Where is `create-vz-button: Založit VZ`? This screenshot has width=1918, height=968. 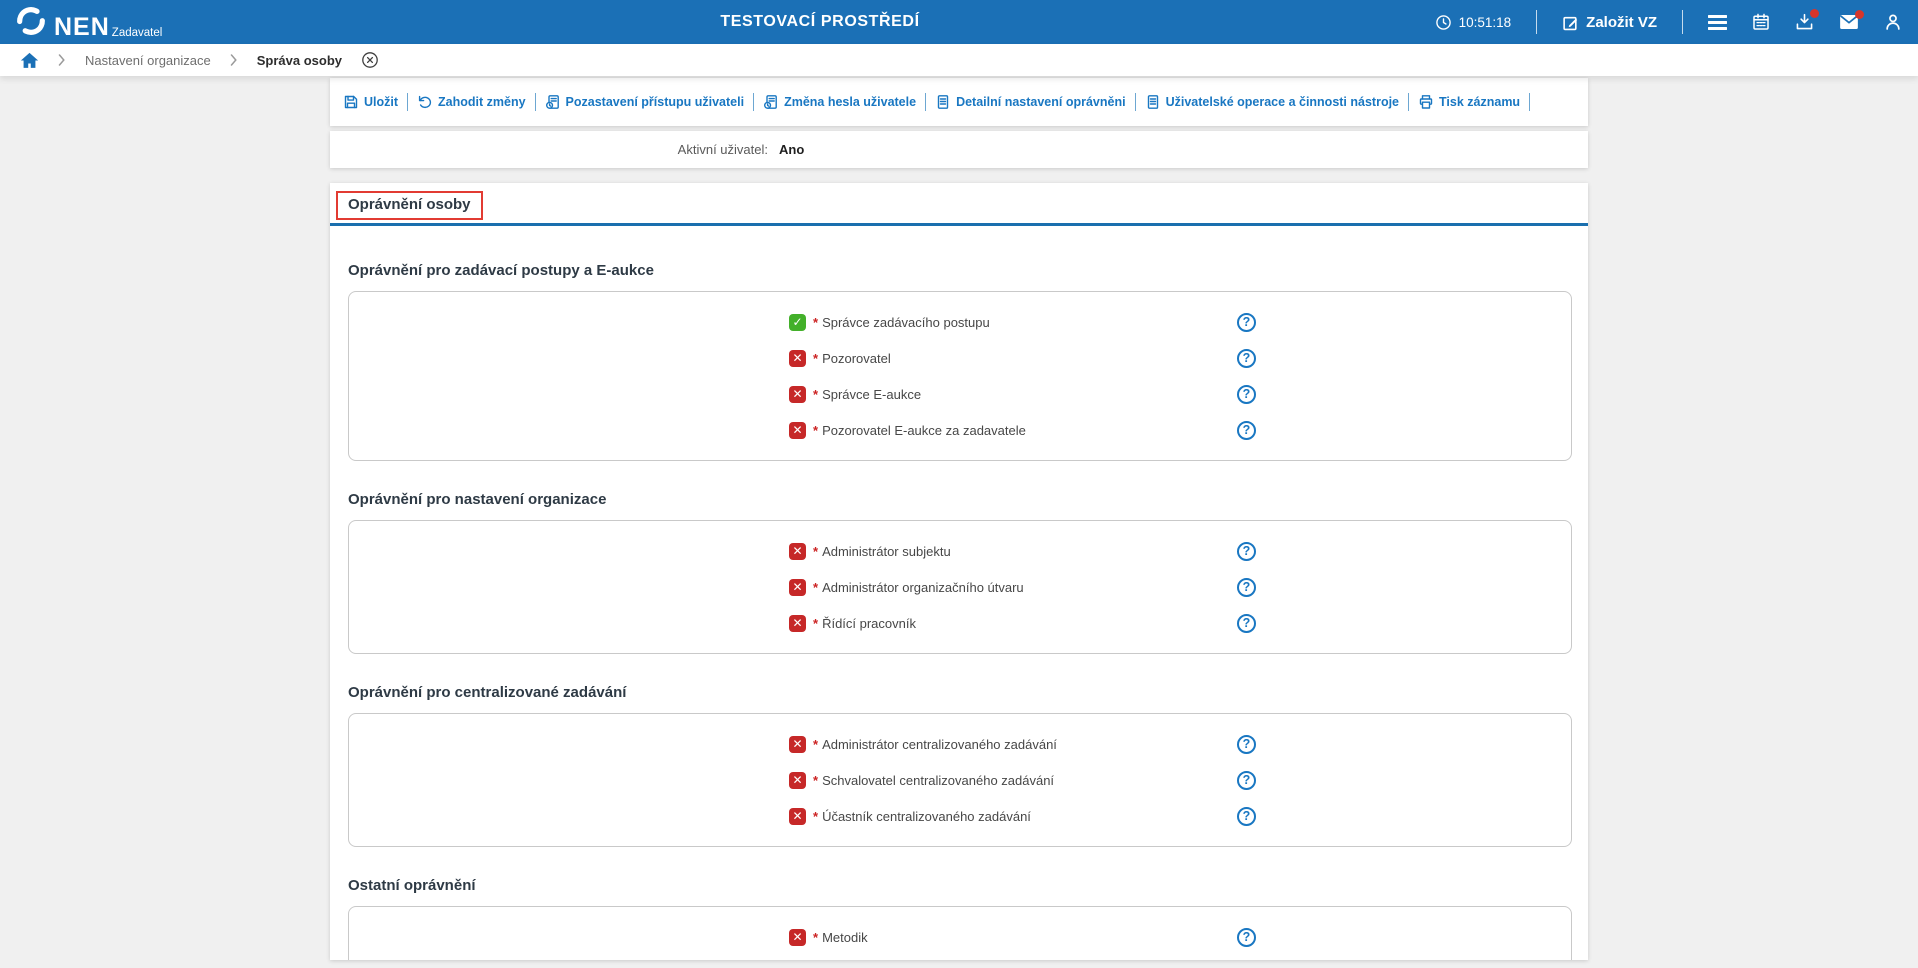 create-vz-button: Založit VZ is located at coordinates (1609, 22).